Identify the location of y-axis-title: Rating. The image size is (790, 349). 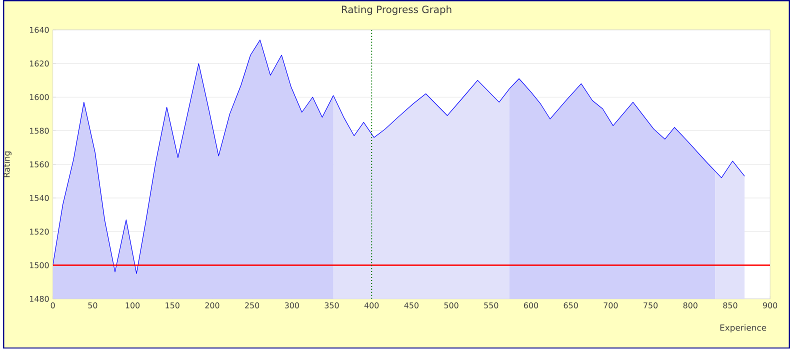
(7, 165).